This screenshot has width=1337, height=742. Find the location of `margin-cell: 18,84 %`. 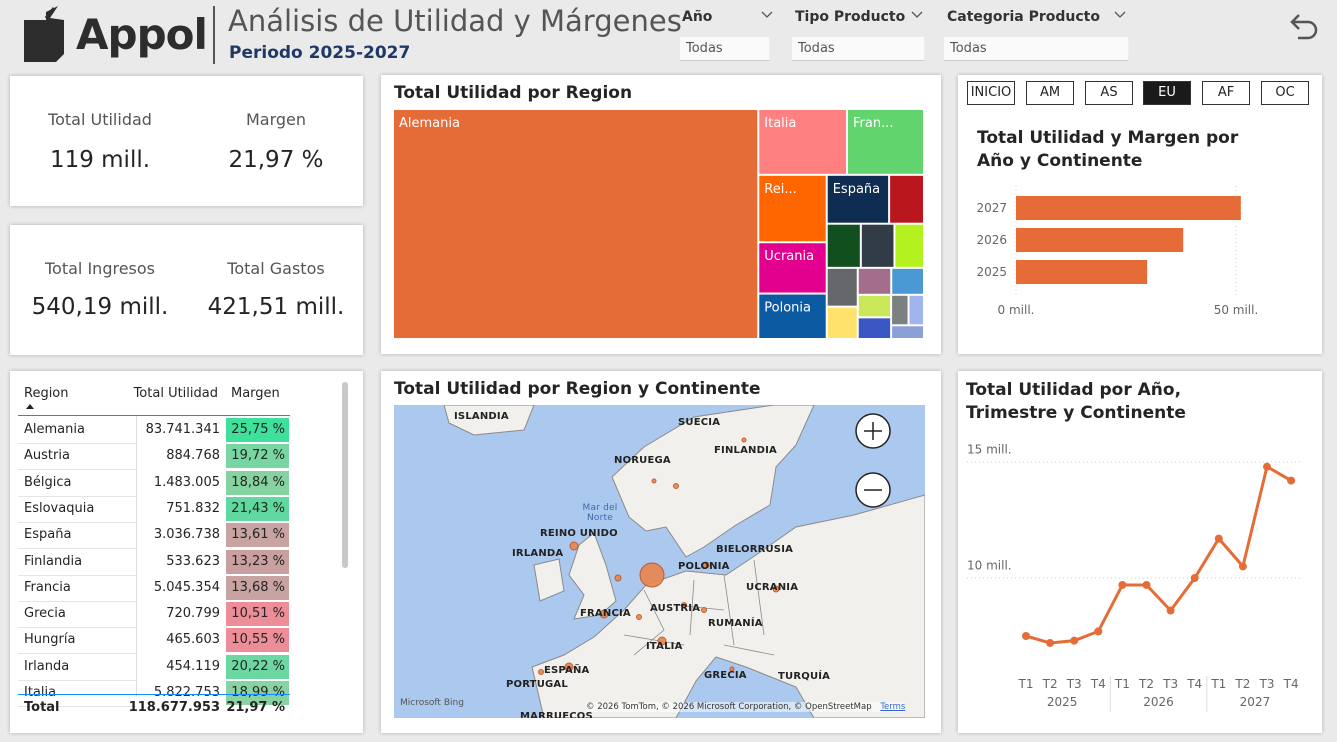

margin-cell: 18,84 % is located at coordinates (257, 482).